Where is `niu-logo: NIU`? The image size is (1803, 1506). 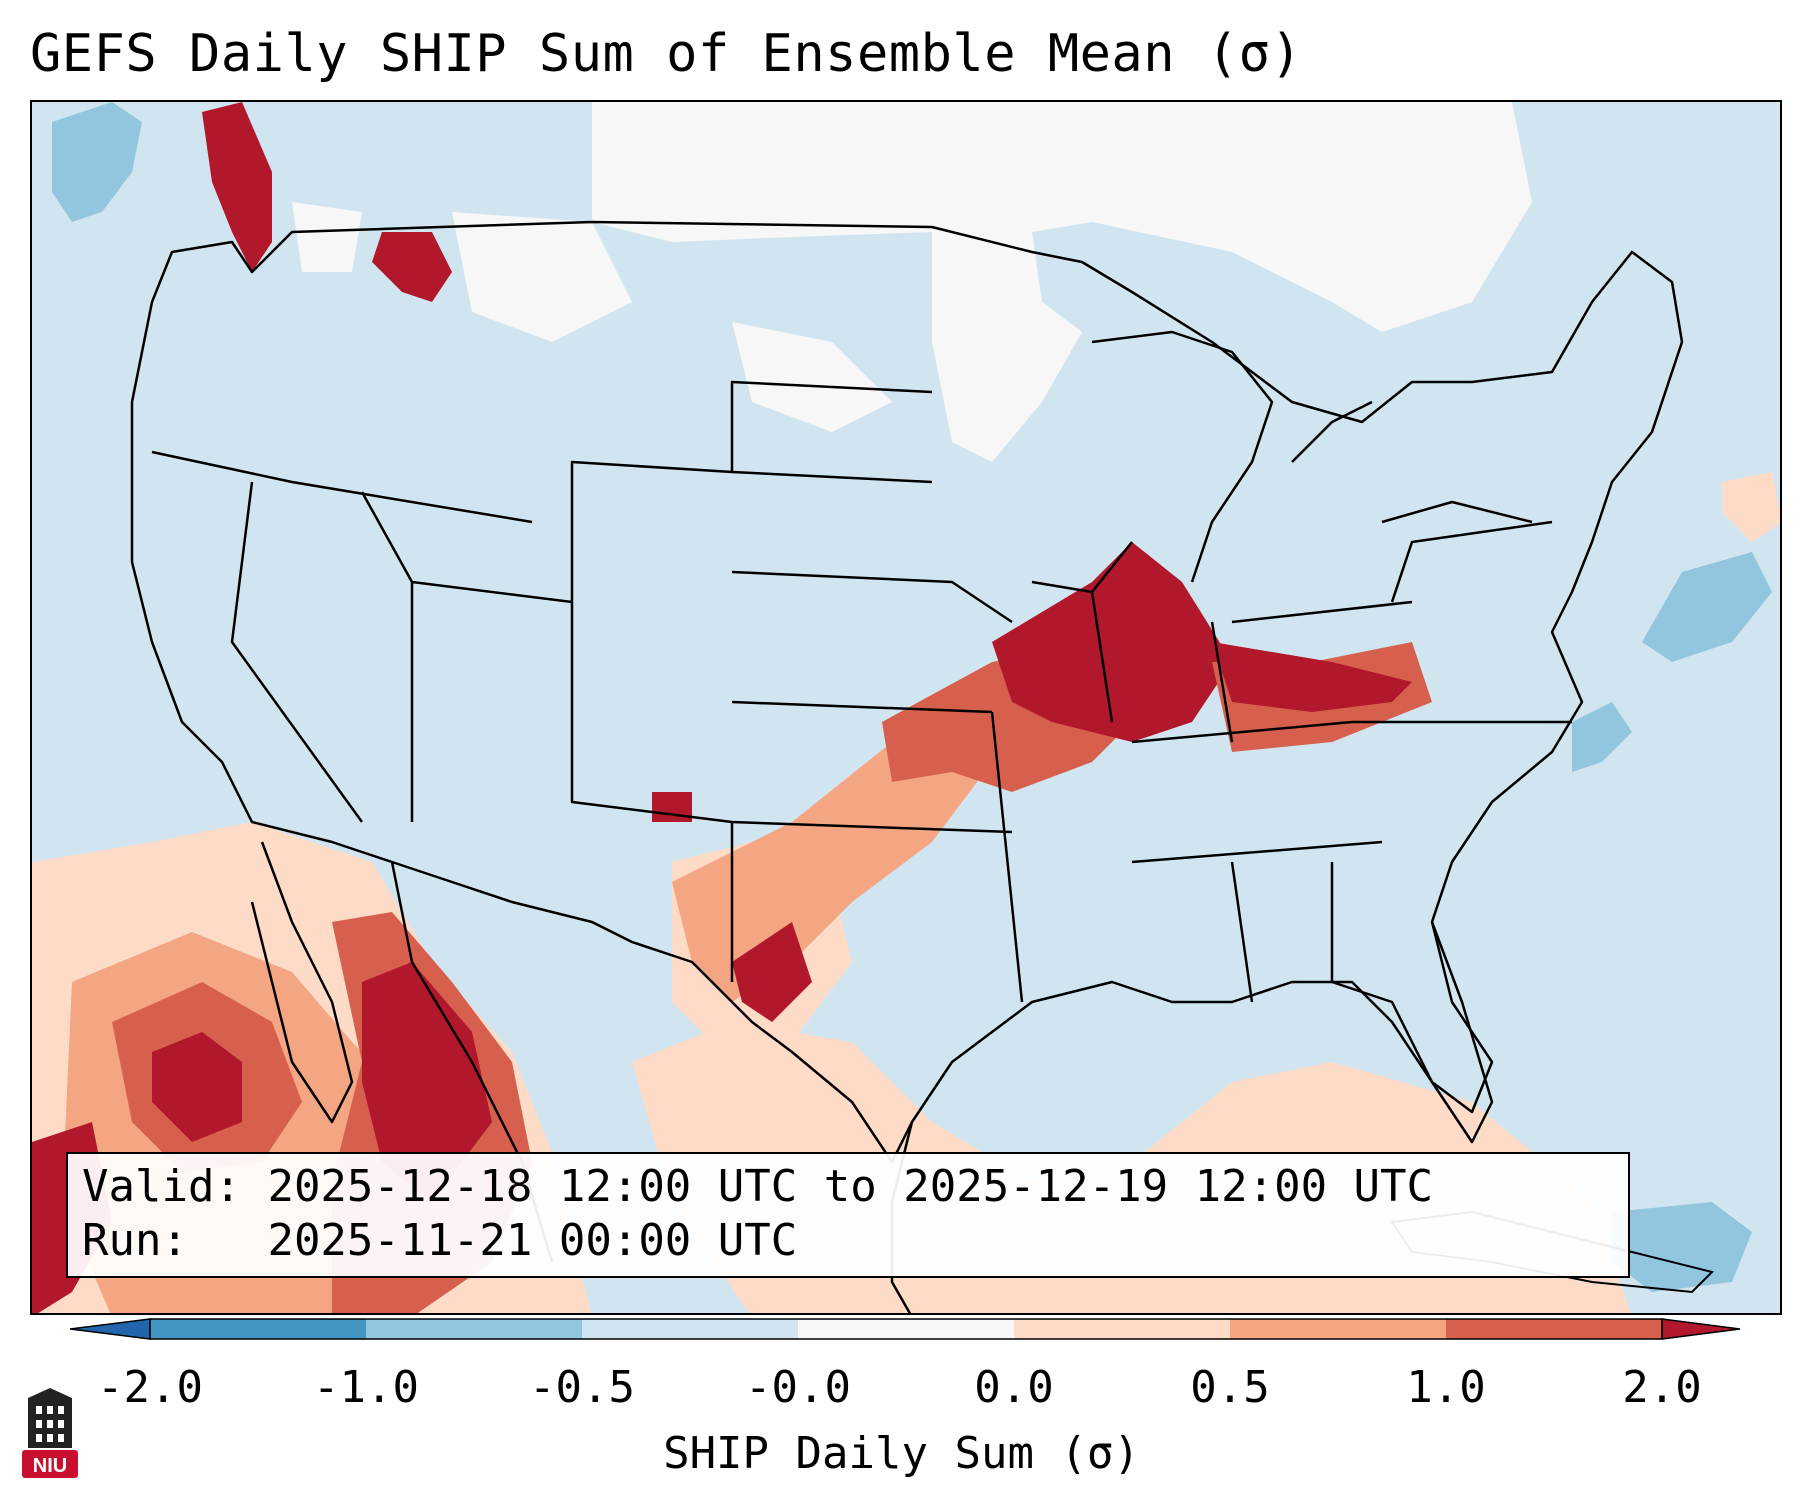 niu-logo: NIU is located at coordinates (50, 1433).